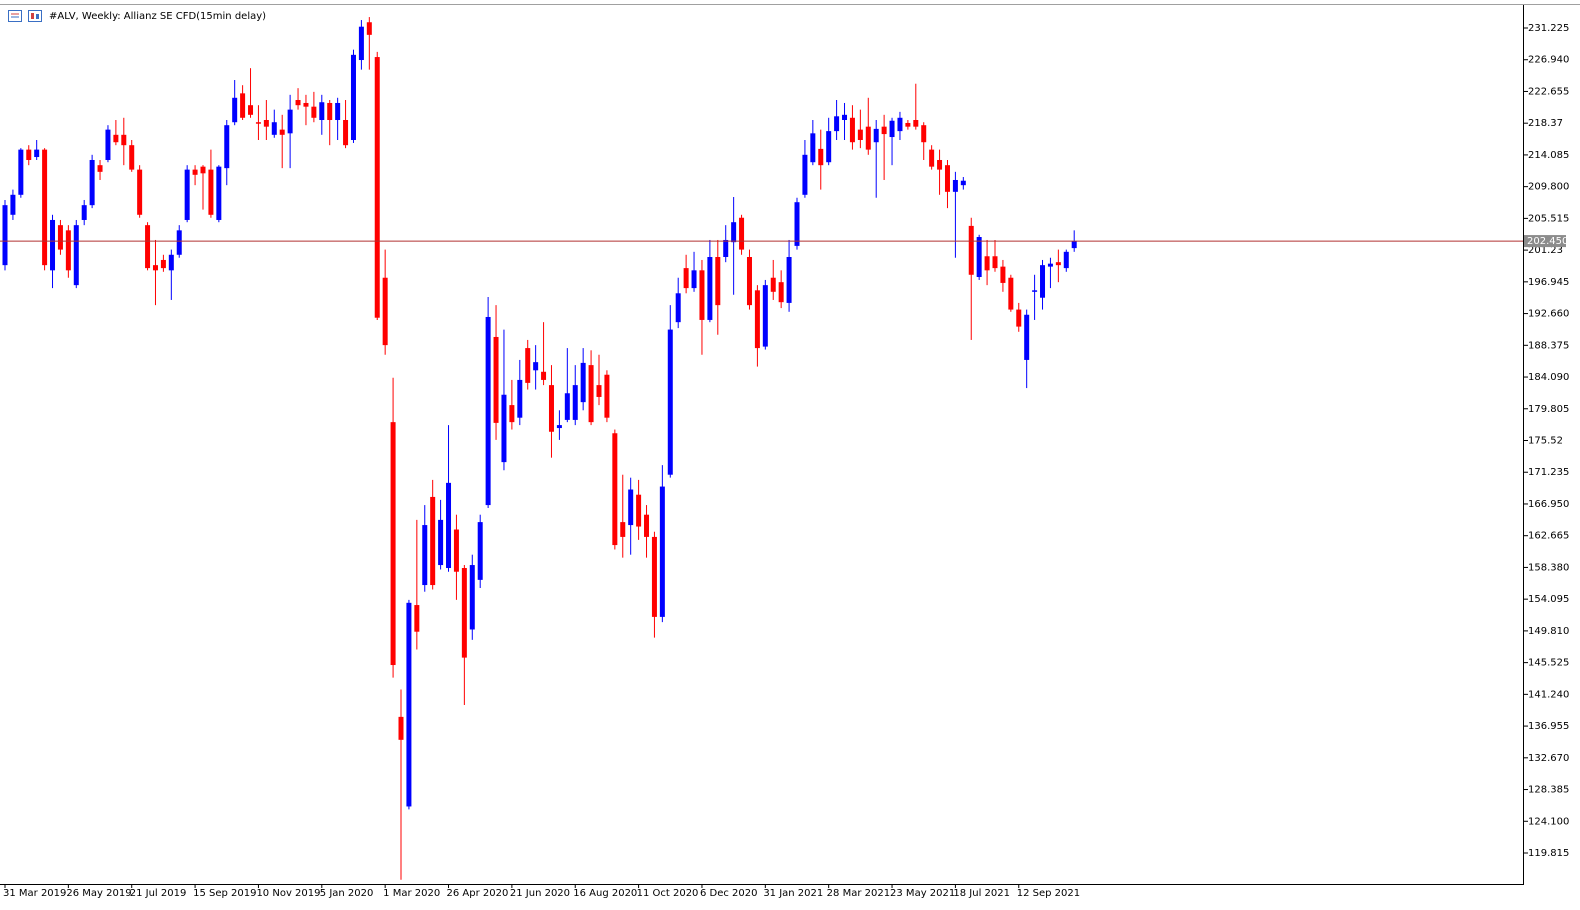 The width and height of the screenshot is (1580, 910). What do you see at coordinates (605, 893) in the screenshot?
I see `x-tick-label: 16 Aug 2020` at bounding box center [605, 893].